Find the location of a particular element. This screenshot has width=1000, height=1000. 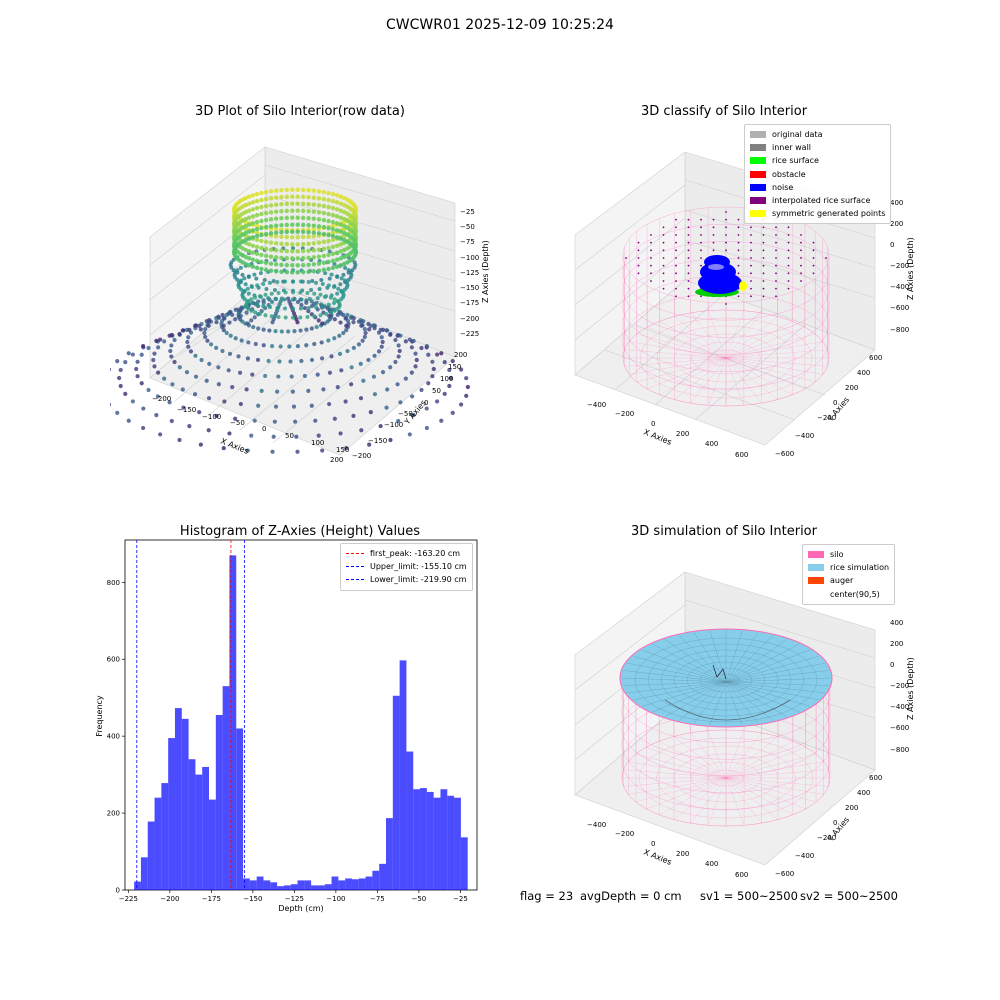

classify-xtick: 200 is located at coordinates (682, 434).